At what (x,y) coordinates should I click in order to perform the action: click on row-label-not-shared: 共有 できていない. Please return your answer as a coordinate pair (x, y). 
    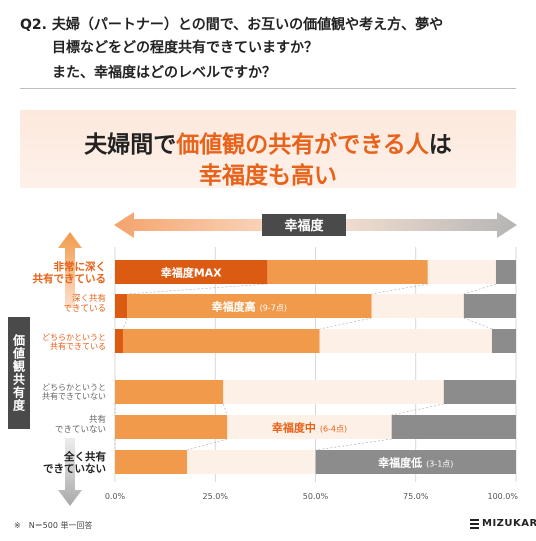
    Looking at the image, I should click on (80, 425).